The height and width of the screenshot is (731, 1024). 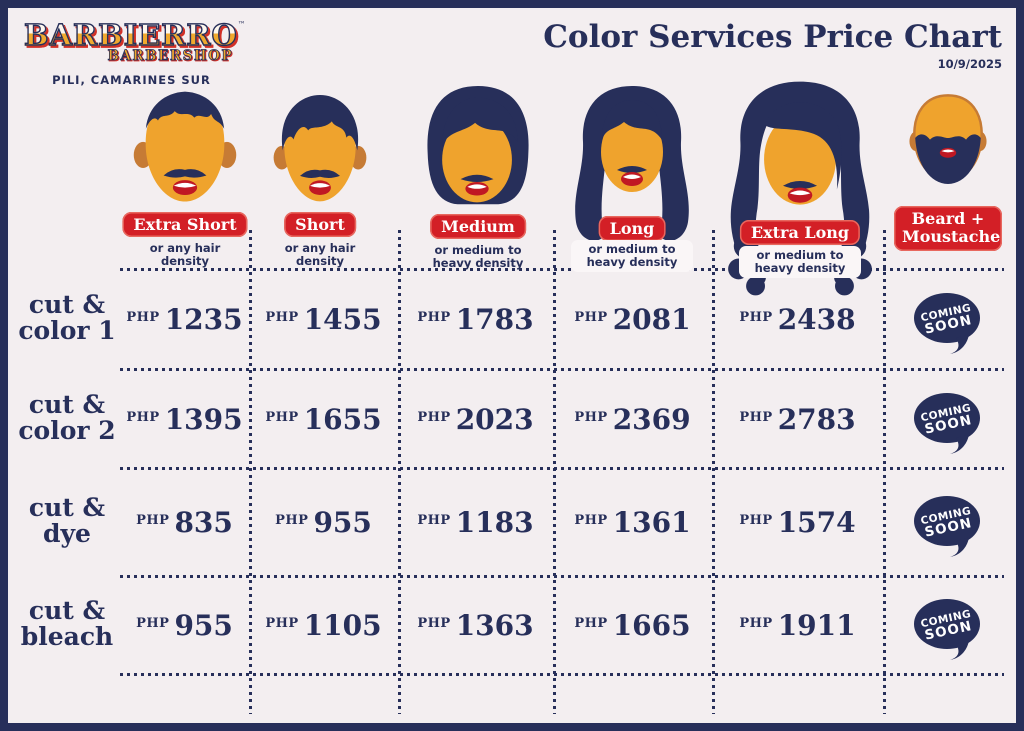 I want to click on length-badge-long: Long, so click(x=632, y=228).